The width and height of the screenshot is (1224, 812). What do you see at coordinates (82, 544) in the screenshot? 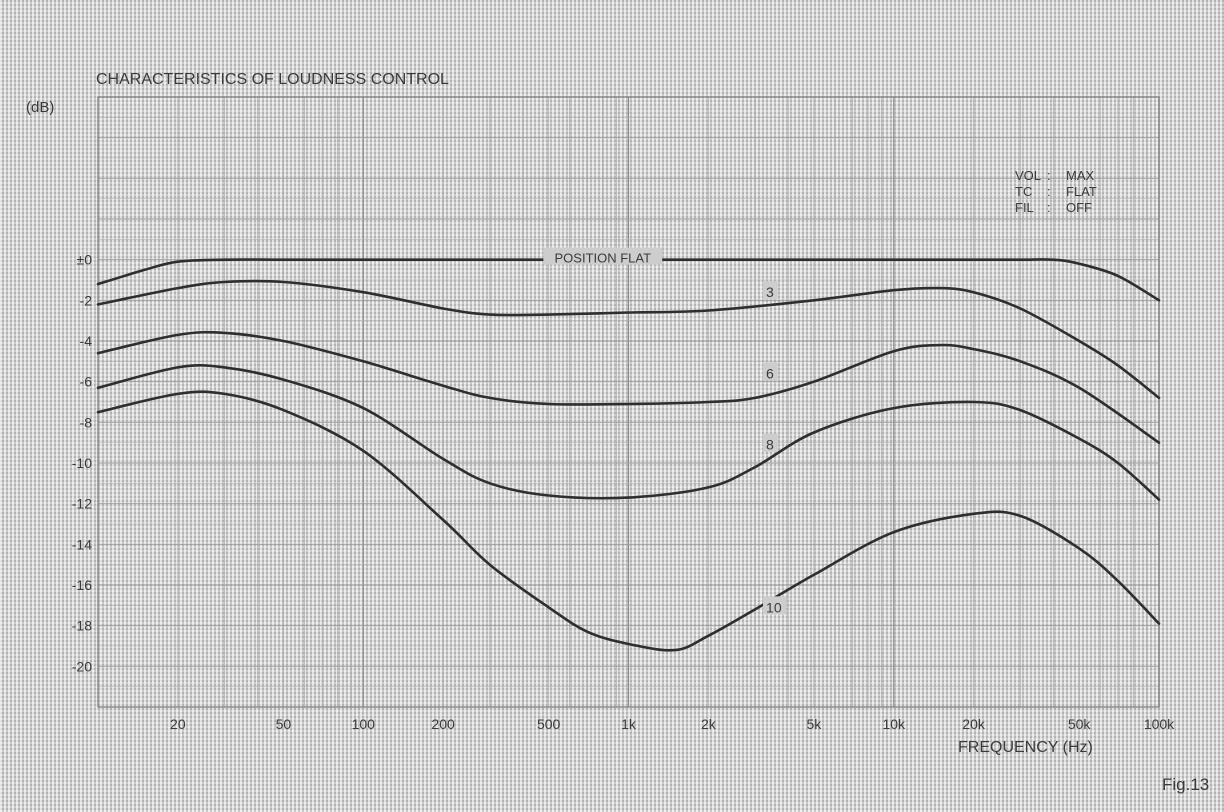
I see `y-tick-label: -14` at bounding box center [82, 544].